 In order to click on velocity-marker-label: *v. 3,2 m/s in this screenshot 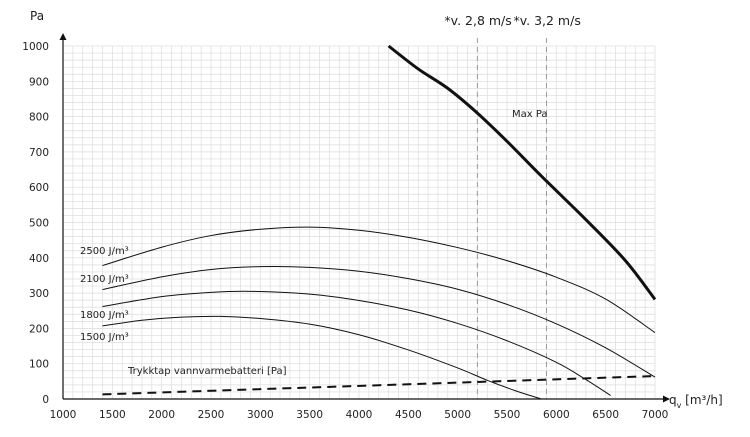, I will do `click(546, 20)`.